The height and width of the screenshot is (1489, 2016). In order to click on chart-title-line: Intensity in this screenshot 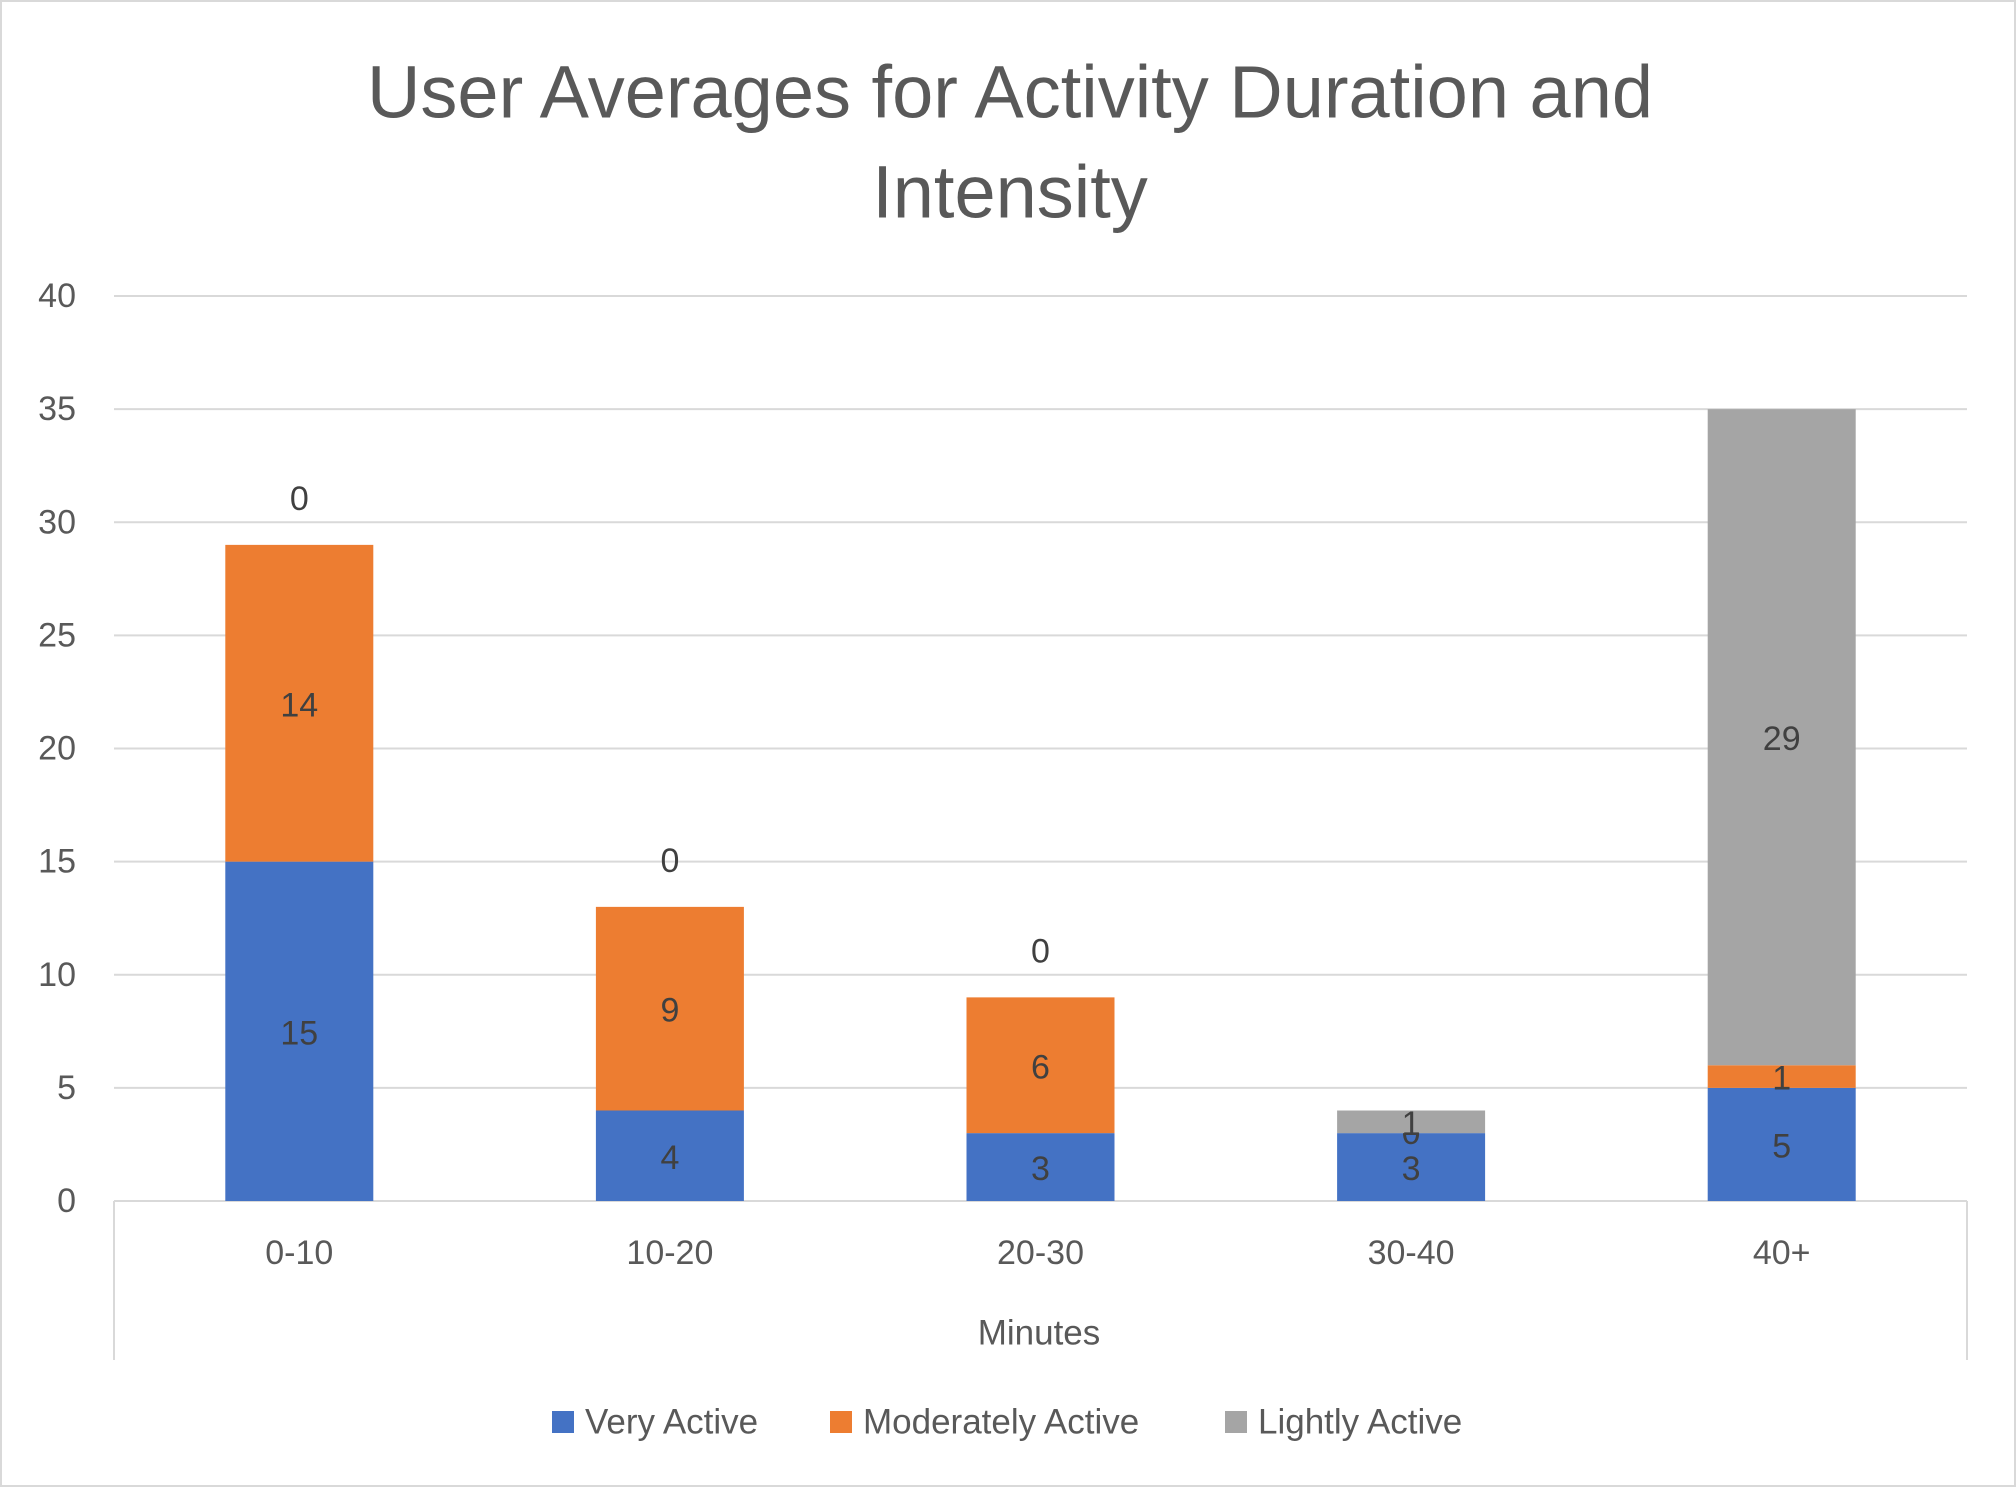, I will do `click(1010, 192)`.